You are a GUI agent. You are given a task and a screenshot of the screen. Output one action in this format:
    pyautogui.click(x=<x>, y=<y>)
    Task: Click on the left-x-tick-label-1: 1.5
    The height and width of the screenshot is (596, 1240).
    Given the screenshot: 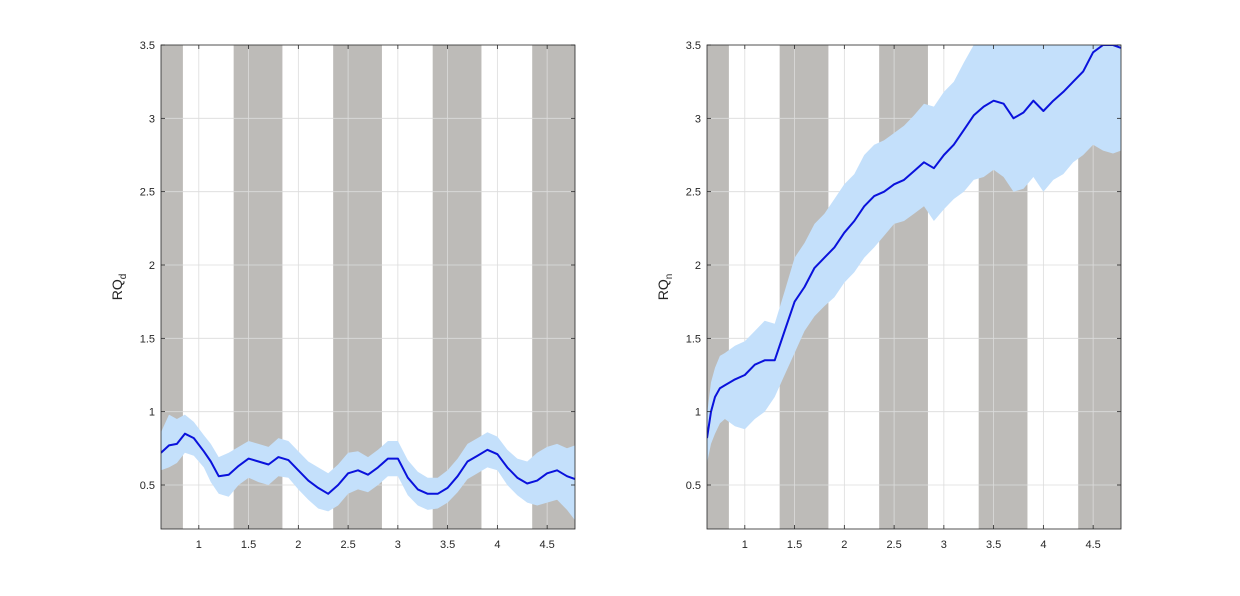 What is the action you would take?
    pyautogui.click(x=248, y=545)
    